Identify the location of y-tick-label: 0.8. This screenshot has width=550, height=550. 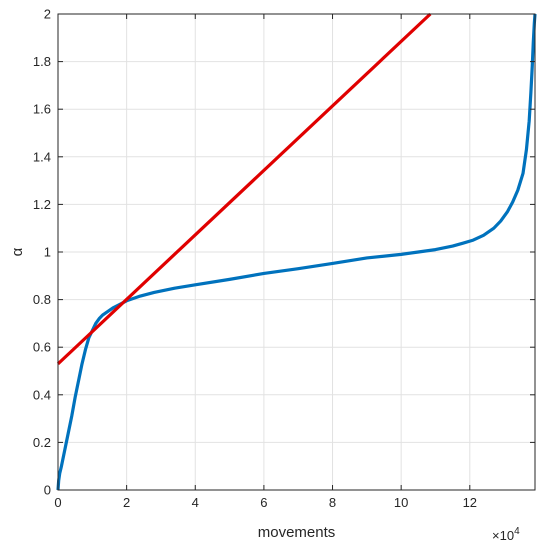
(42, 299).